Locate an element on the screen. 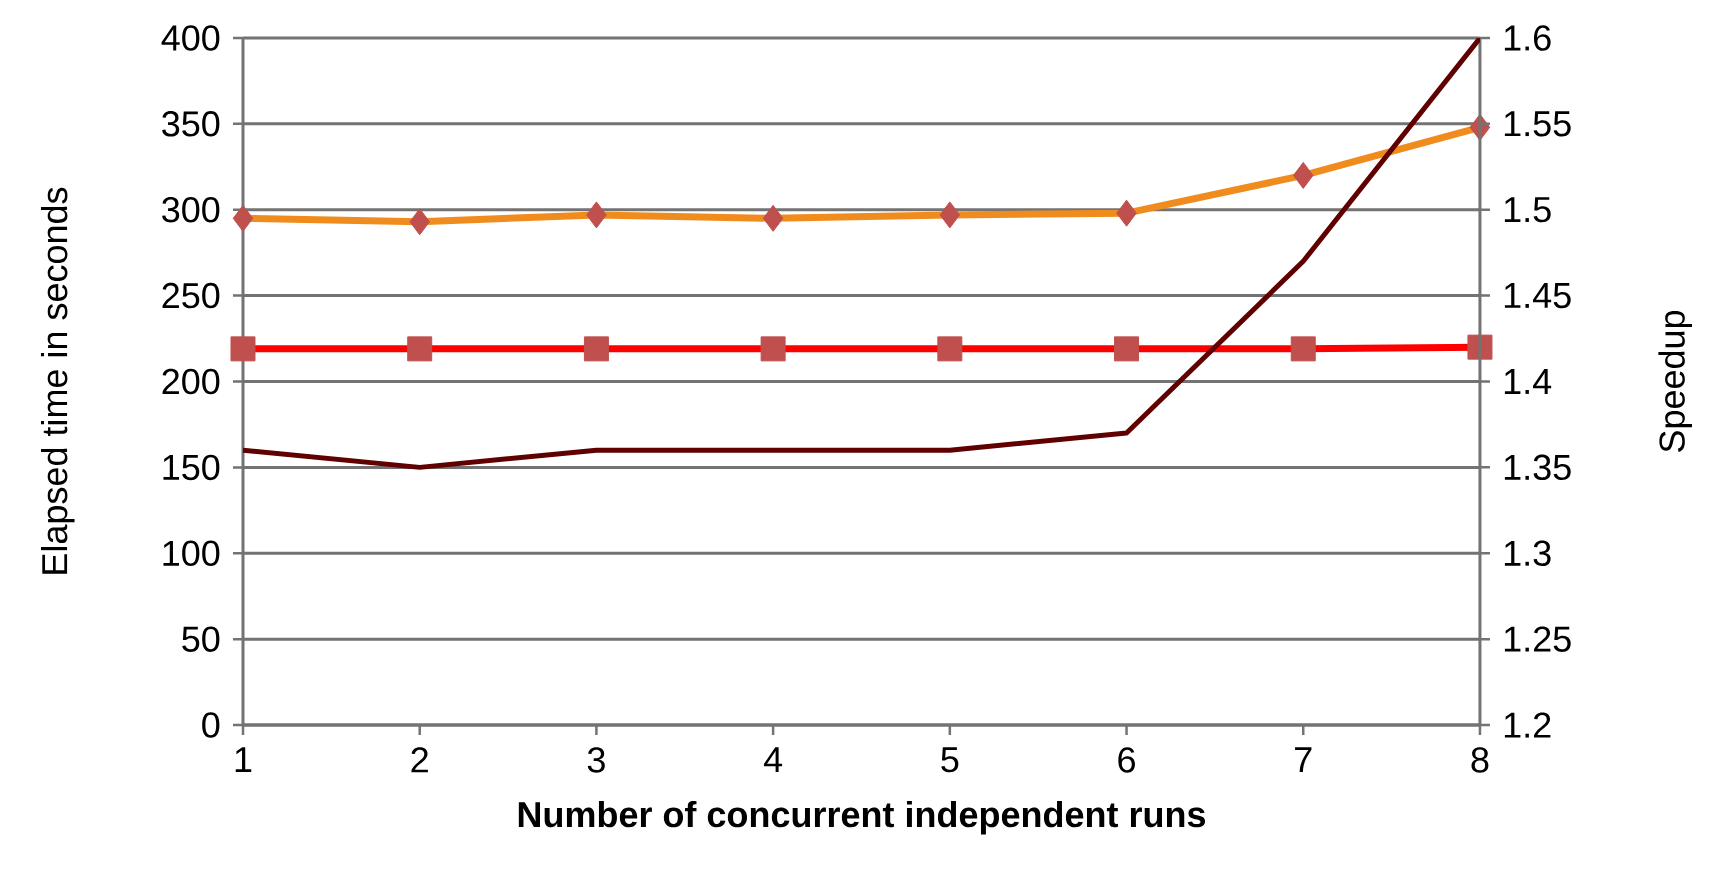  y2-axis-title: Speedup is located at coordinates (1675, 381).